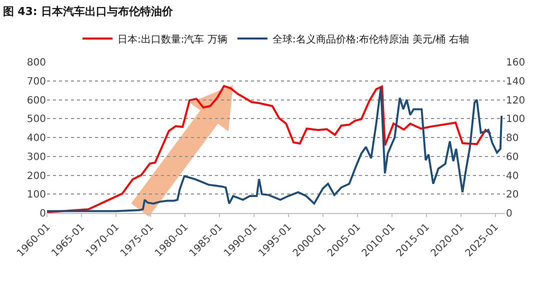 The width and height of the screenshot is (550, 282). What do you see at coordinates (36, 82) in the screenshot?
I see `y-tick-label: 700` at bounding box center [36, 82].